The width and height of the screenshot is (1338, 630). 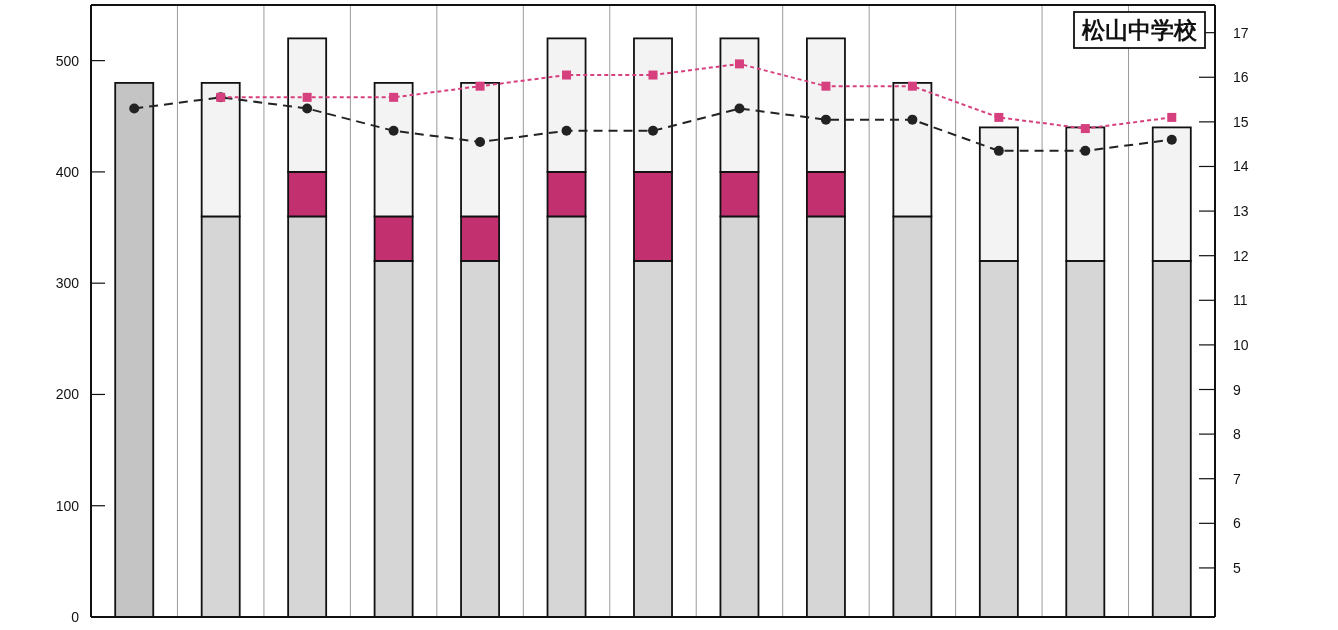 I want to click on y2-tick-label: 16, so click(x=1241, y=77).